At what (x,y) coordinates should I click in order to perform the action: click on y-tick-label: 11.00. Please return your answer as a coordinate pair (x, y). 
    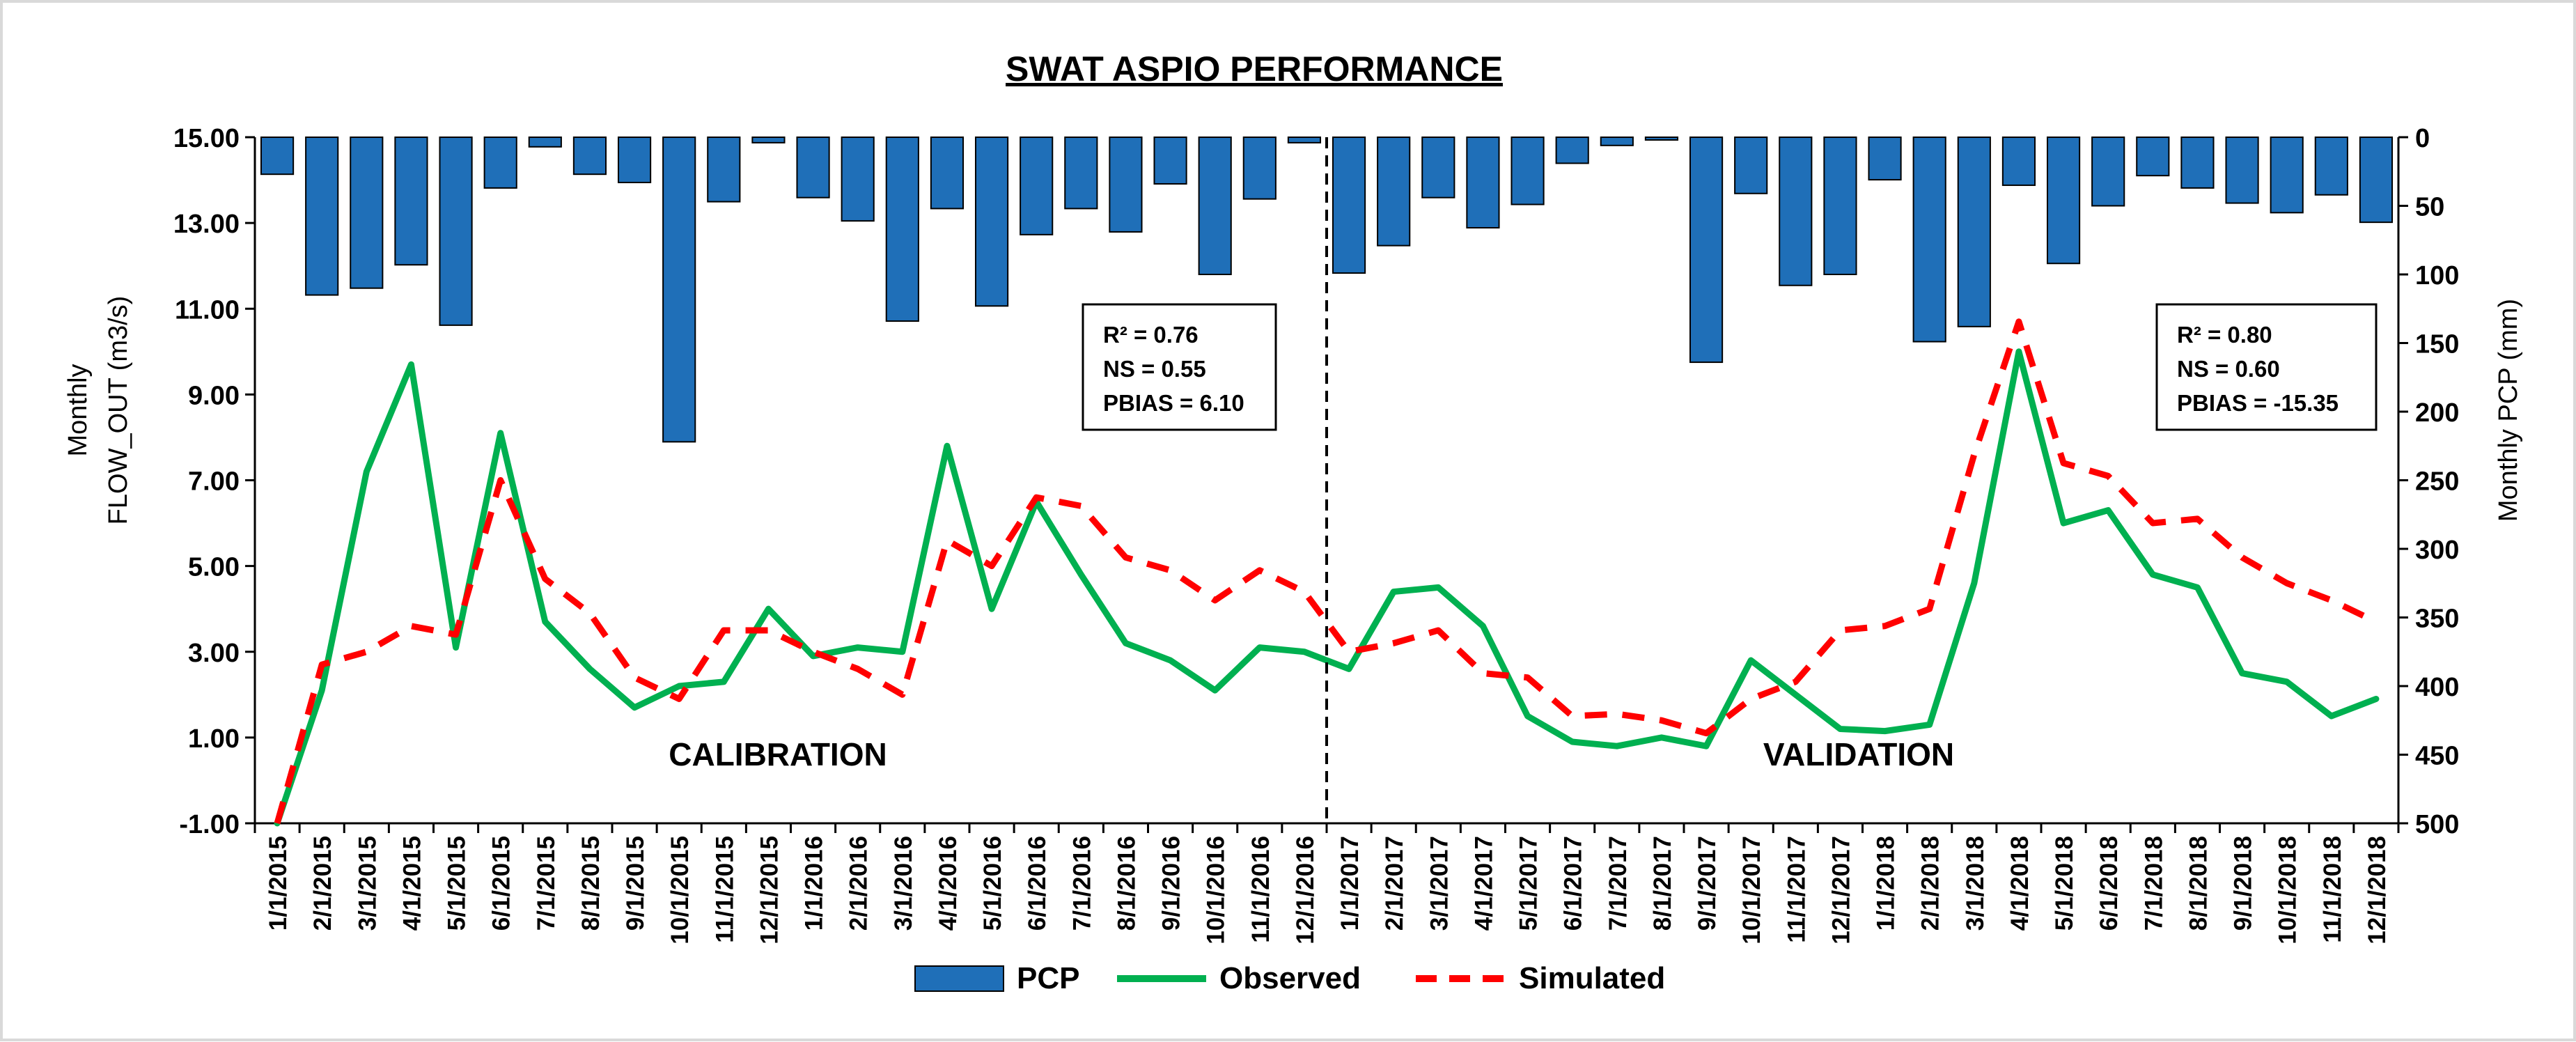
    Looking at the image, I should click on (207, 310).